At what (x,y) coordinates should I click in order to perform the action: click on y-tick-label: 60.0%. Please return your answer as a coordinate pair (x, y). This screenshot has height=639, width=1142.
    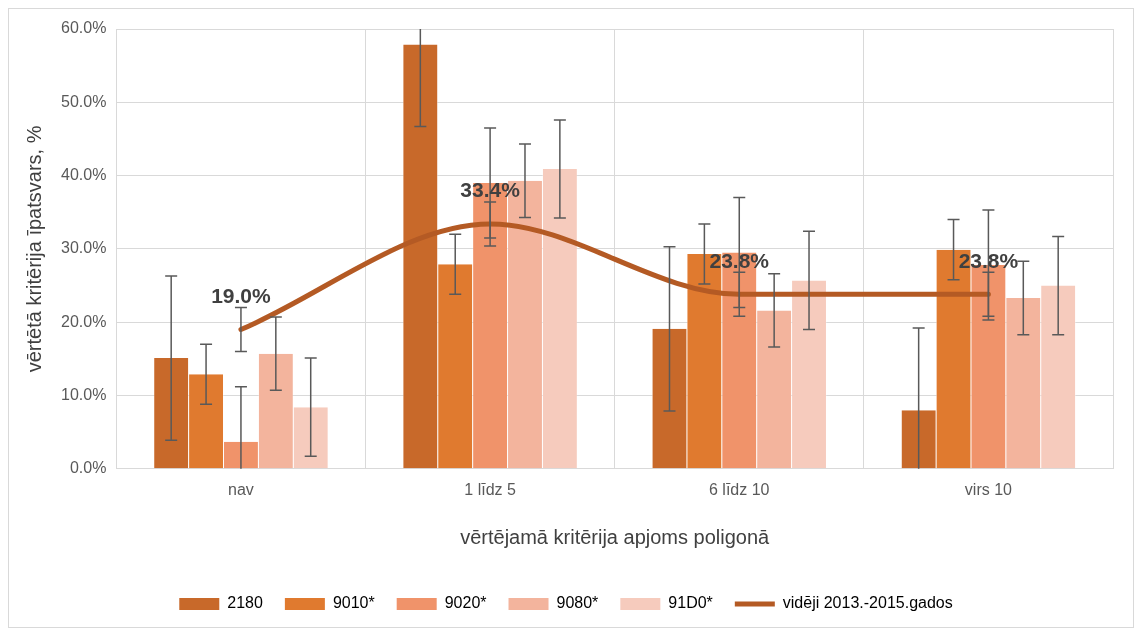
    Looking at the image, I should click on (83, 28).